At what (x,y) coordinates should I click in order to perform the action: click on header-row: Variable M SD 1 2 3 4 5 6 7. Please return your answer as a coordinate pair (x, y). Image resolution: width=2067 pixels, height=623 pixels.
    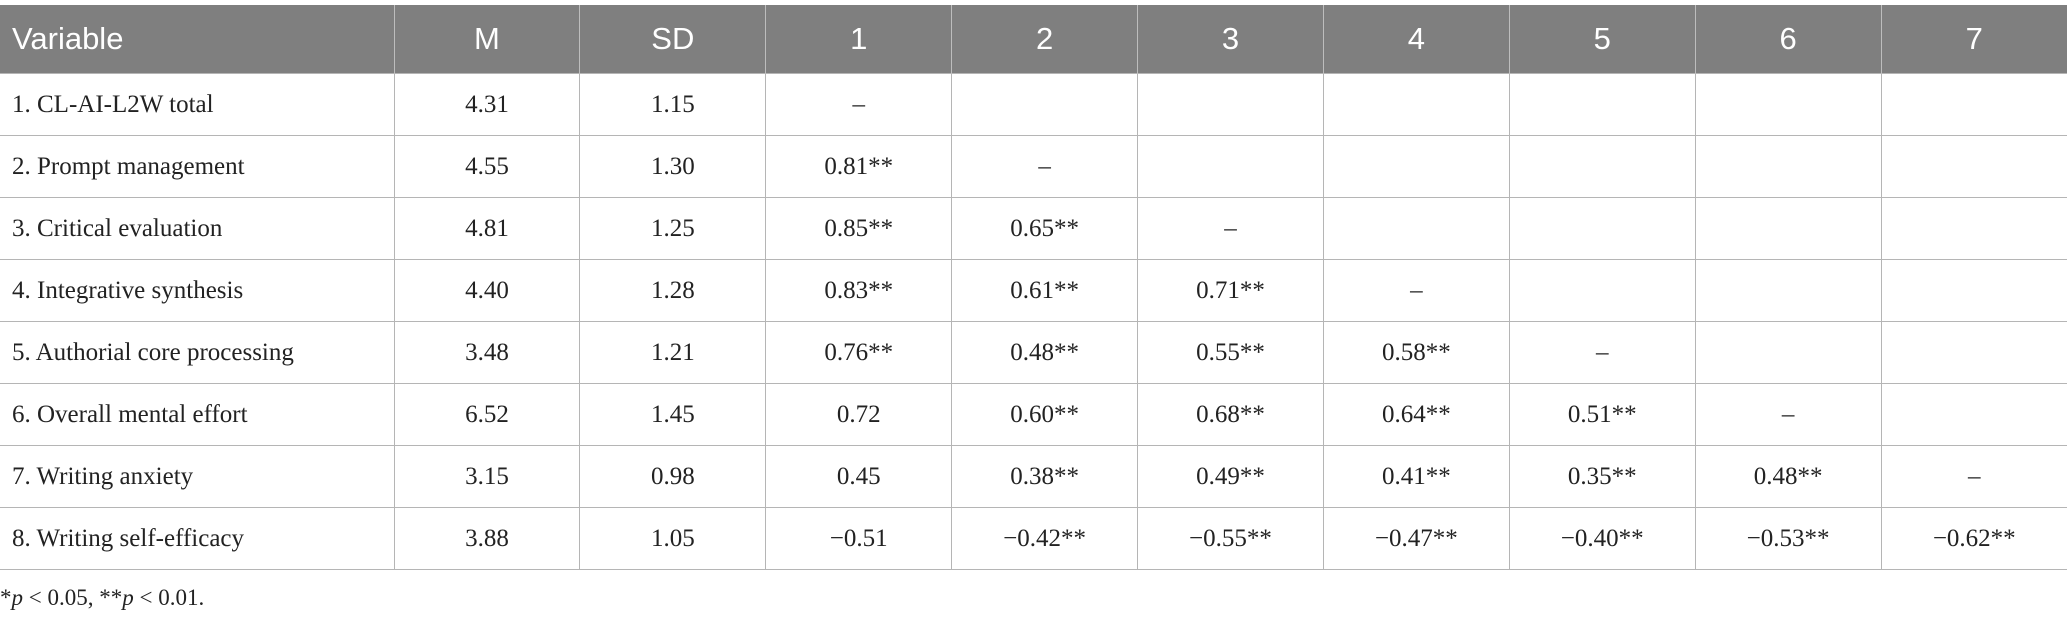
    Looking at the image, I should click on (1033, 39).